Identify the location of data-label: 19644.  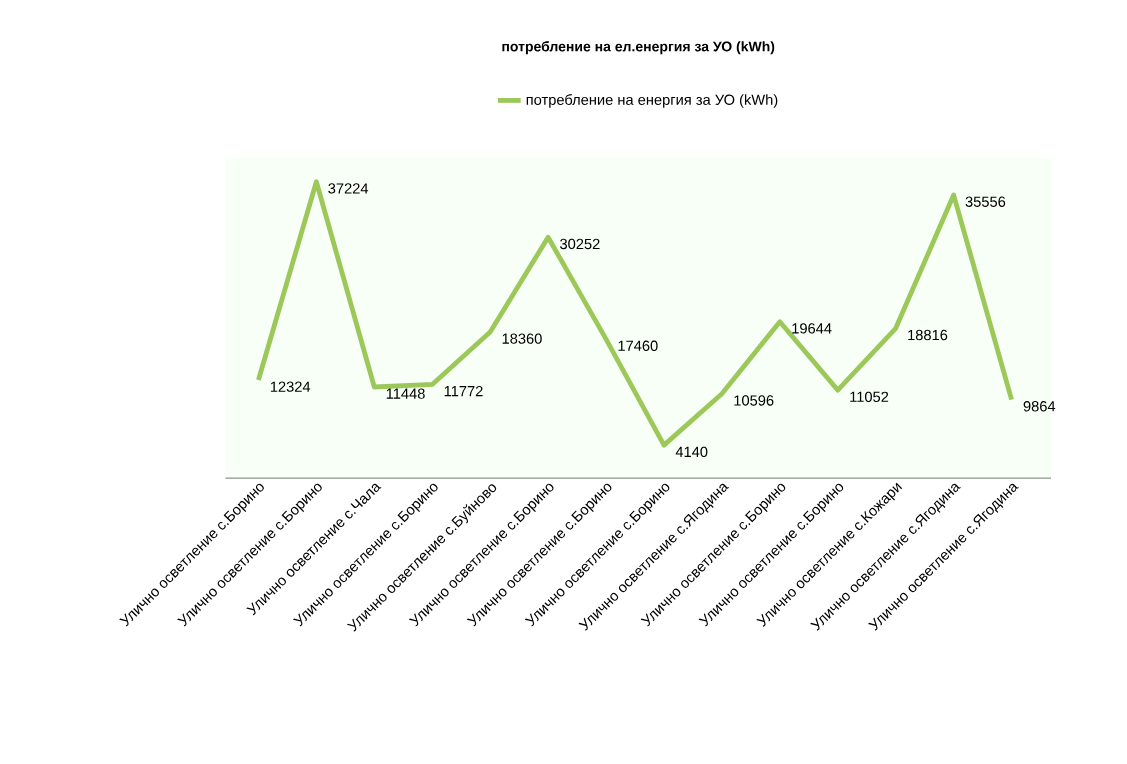
(812, 328).